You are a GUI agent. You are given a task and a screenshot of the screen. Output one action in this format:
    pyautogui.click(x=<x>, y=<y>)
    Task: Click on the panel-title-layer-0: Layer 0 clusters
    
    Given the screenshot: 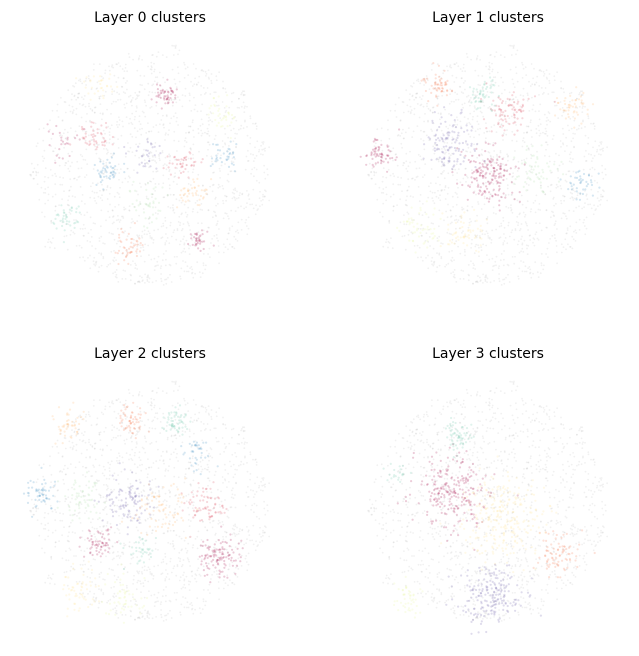 What is the action you would take?
    pyautogui.click(x=150, y=18)
    